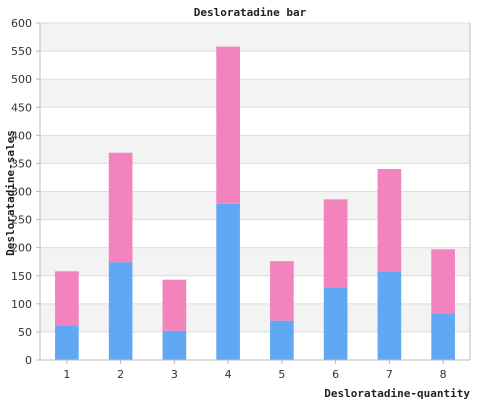 Image resolution: width=500 pixels, height=400 pixels. What do you see at coordinates (21, 220) in the screenshot?
I see `y-tick-label: 250` at bounding box center [21, 220].